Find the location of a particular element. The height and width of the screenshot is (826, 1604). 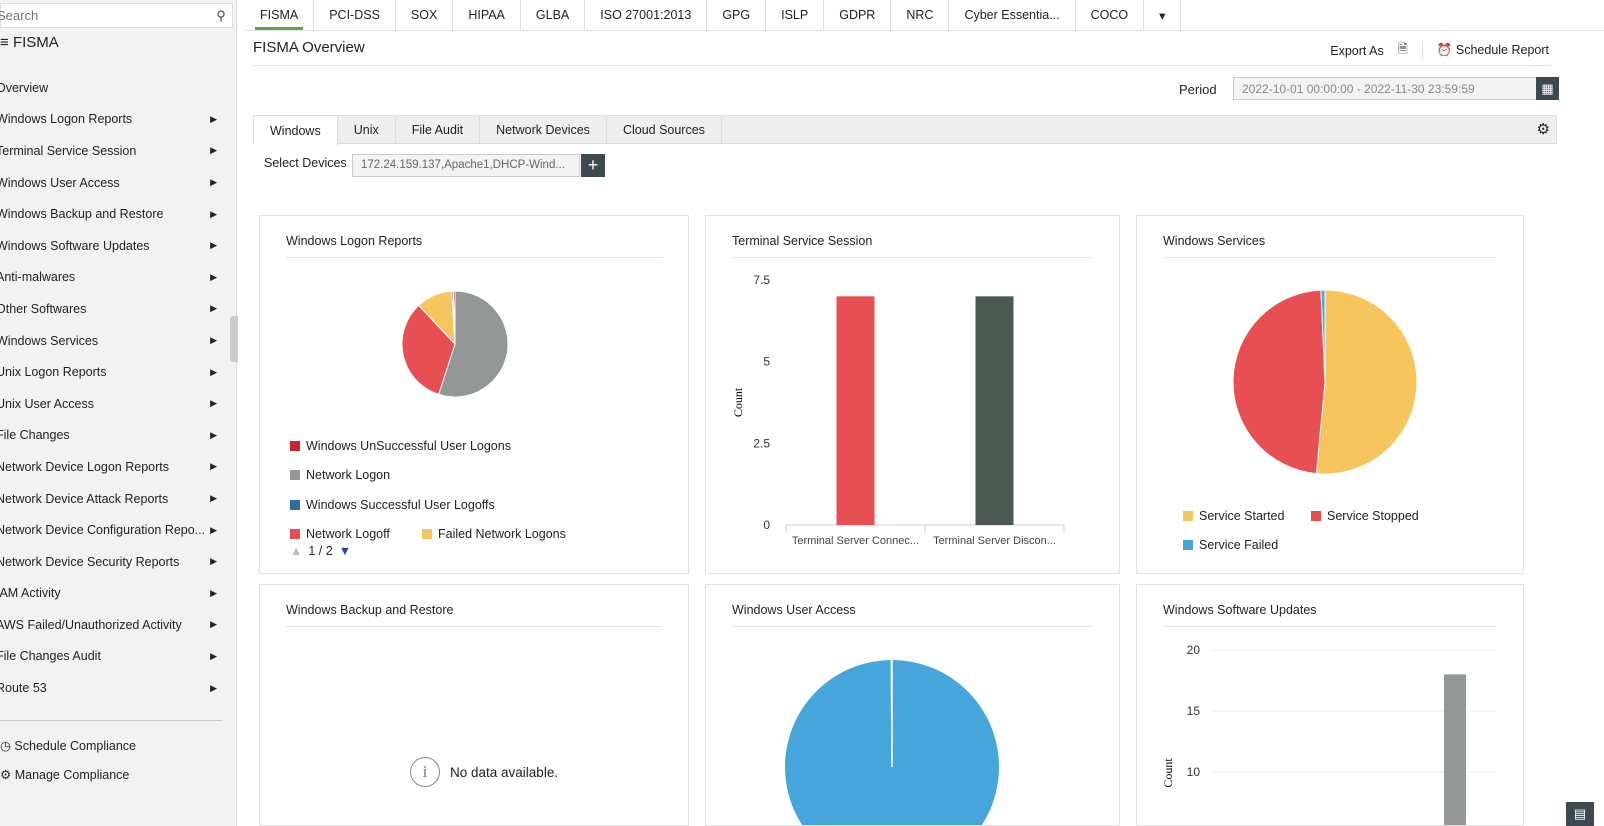

compliance-tab: ISLP is located at coordinates (795, 15).